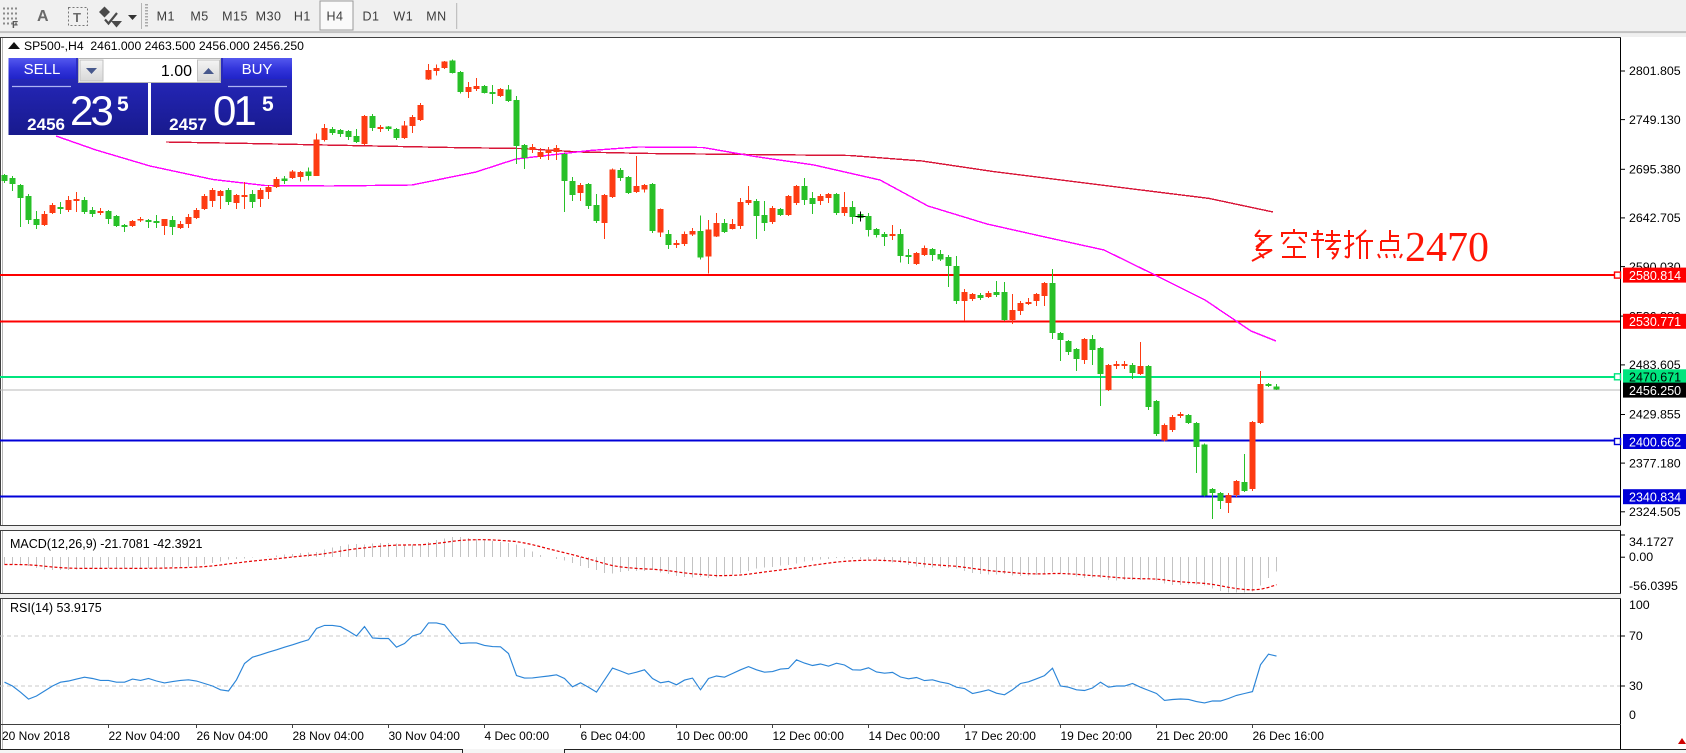  Describe the element at coordinates (1639, 605) in the screenshot. I see `svg-text: 100` at that location.